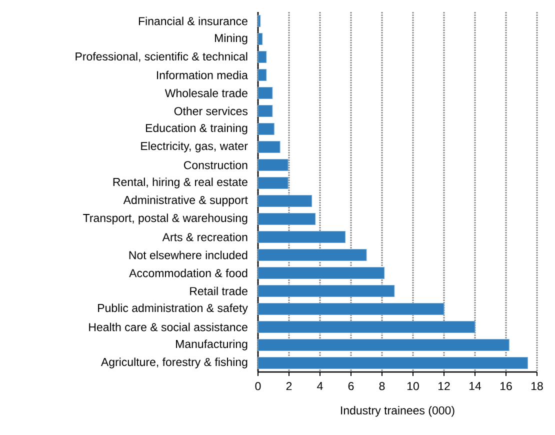 This screenshot has width=555, height=435. Describe the element at coordinates (211, 111) in the screenshot. I see `y-tick-label: Other services` at that location.